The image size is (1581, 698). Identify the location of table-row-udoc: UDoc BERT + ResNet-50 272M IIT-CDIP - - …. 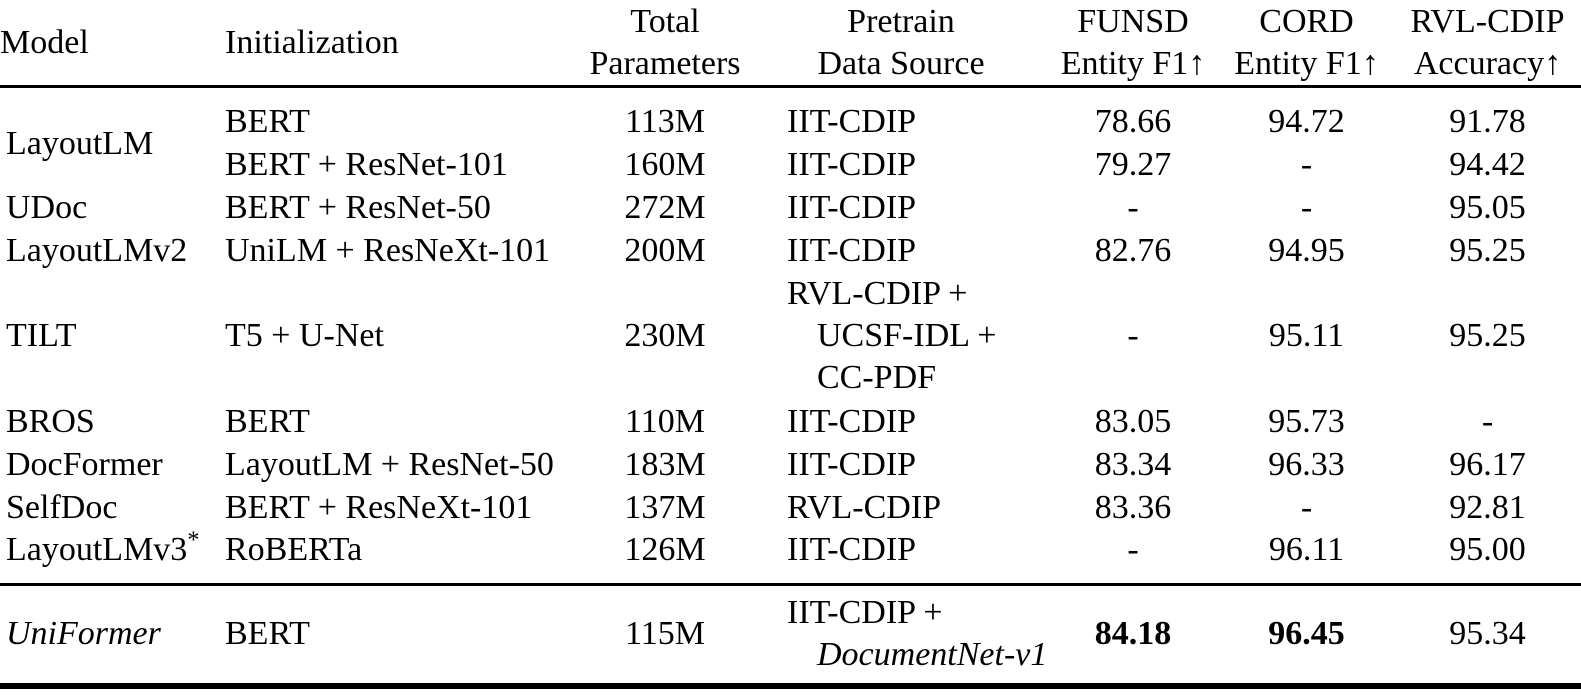
(790, 207).